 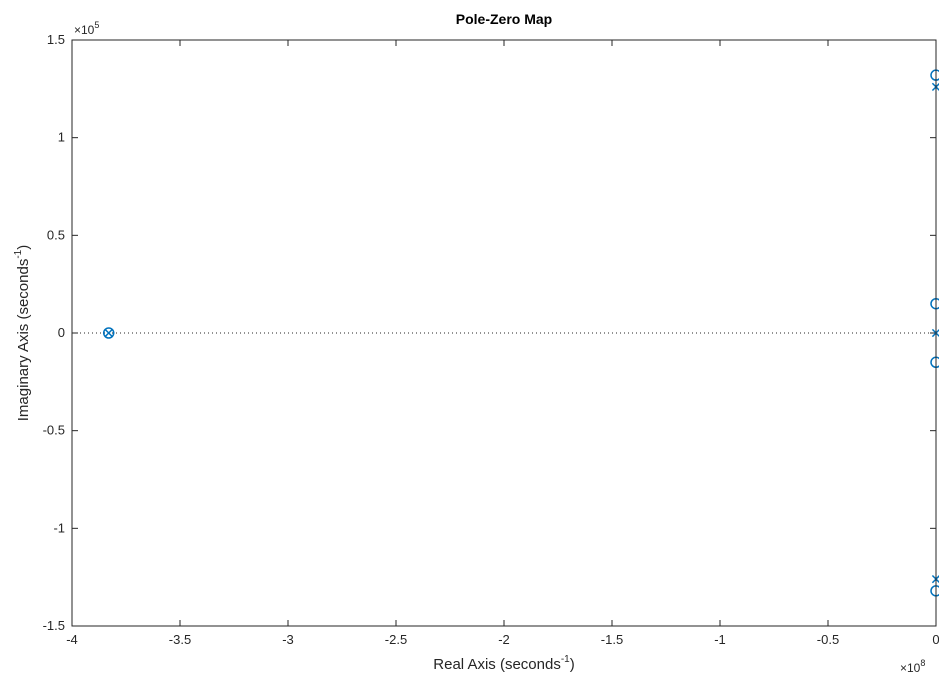 I want to click on x-tick-label: -4, so click(x=72, y=639).